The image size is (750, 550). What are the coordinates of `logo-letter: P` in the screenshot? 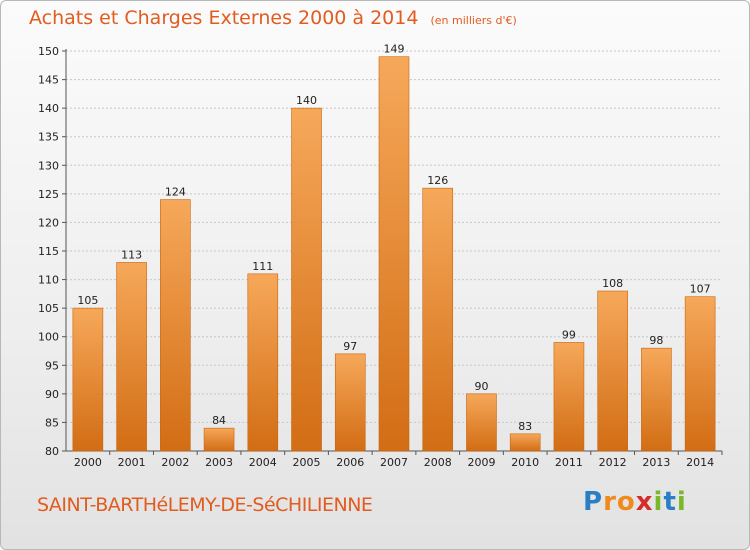 It's located at (593, 502).